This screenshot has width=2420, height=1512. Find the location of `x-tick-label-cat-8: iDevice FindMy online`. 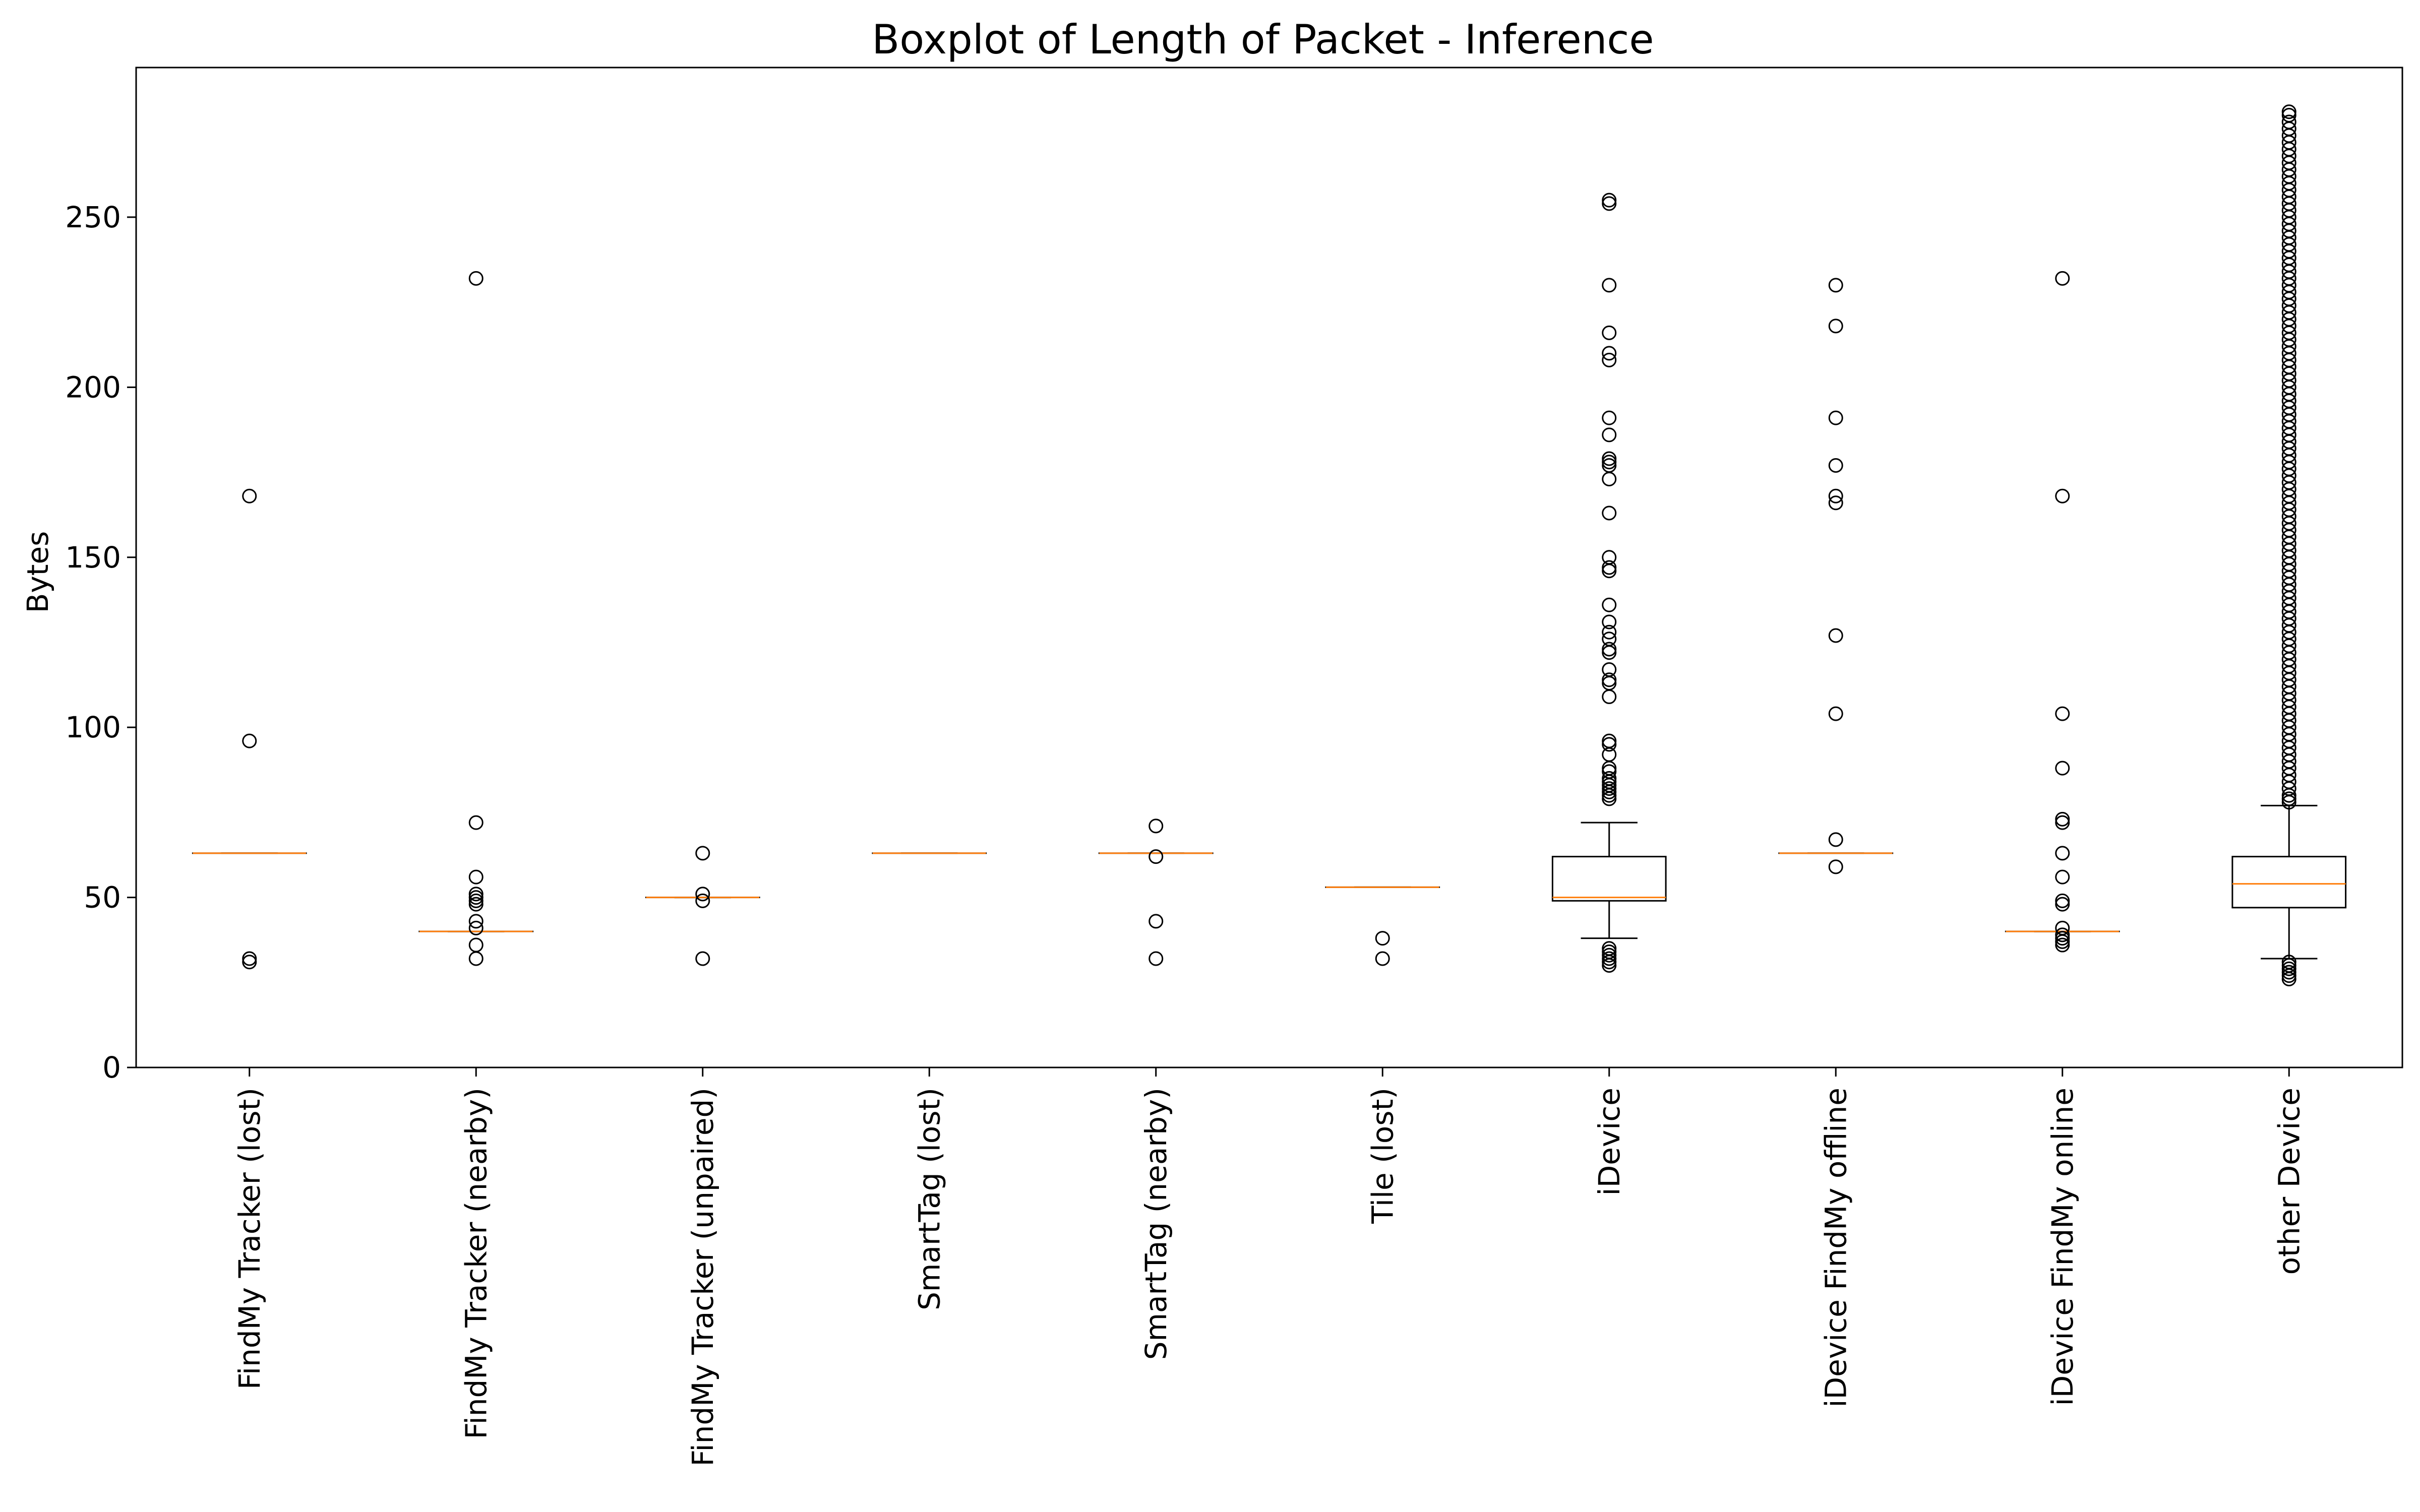

x-tick-label-cat-8: iDevice FindMy online is located at coordinates (2062, 1247).